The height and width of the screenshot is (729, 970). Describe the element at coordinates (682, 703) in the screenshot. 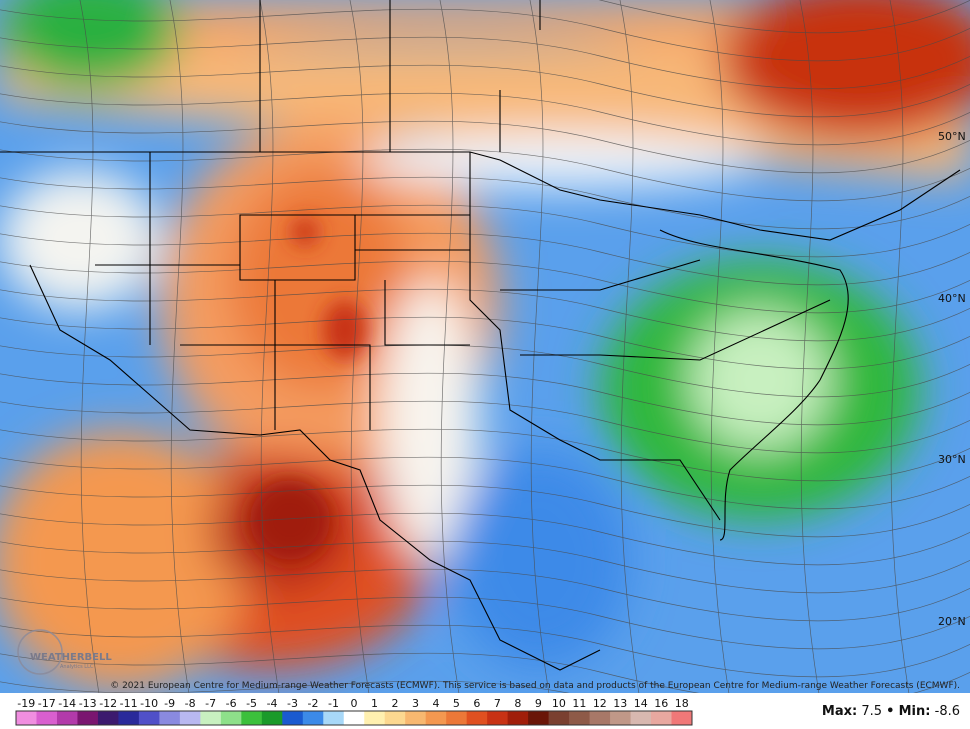

I see `colorbar-label: 18` at that location.